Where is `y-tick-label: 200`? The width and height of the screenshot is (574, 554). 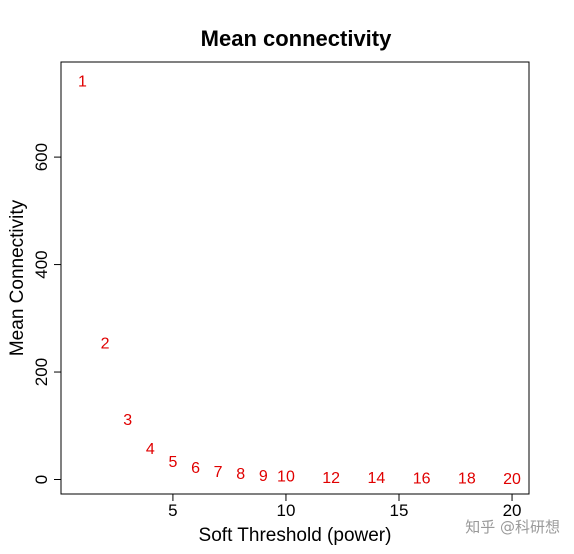 y-tick-label: 200 is located at coordinates (41, 372).